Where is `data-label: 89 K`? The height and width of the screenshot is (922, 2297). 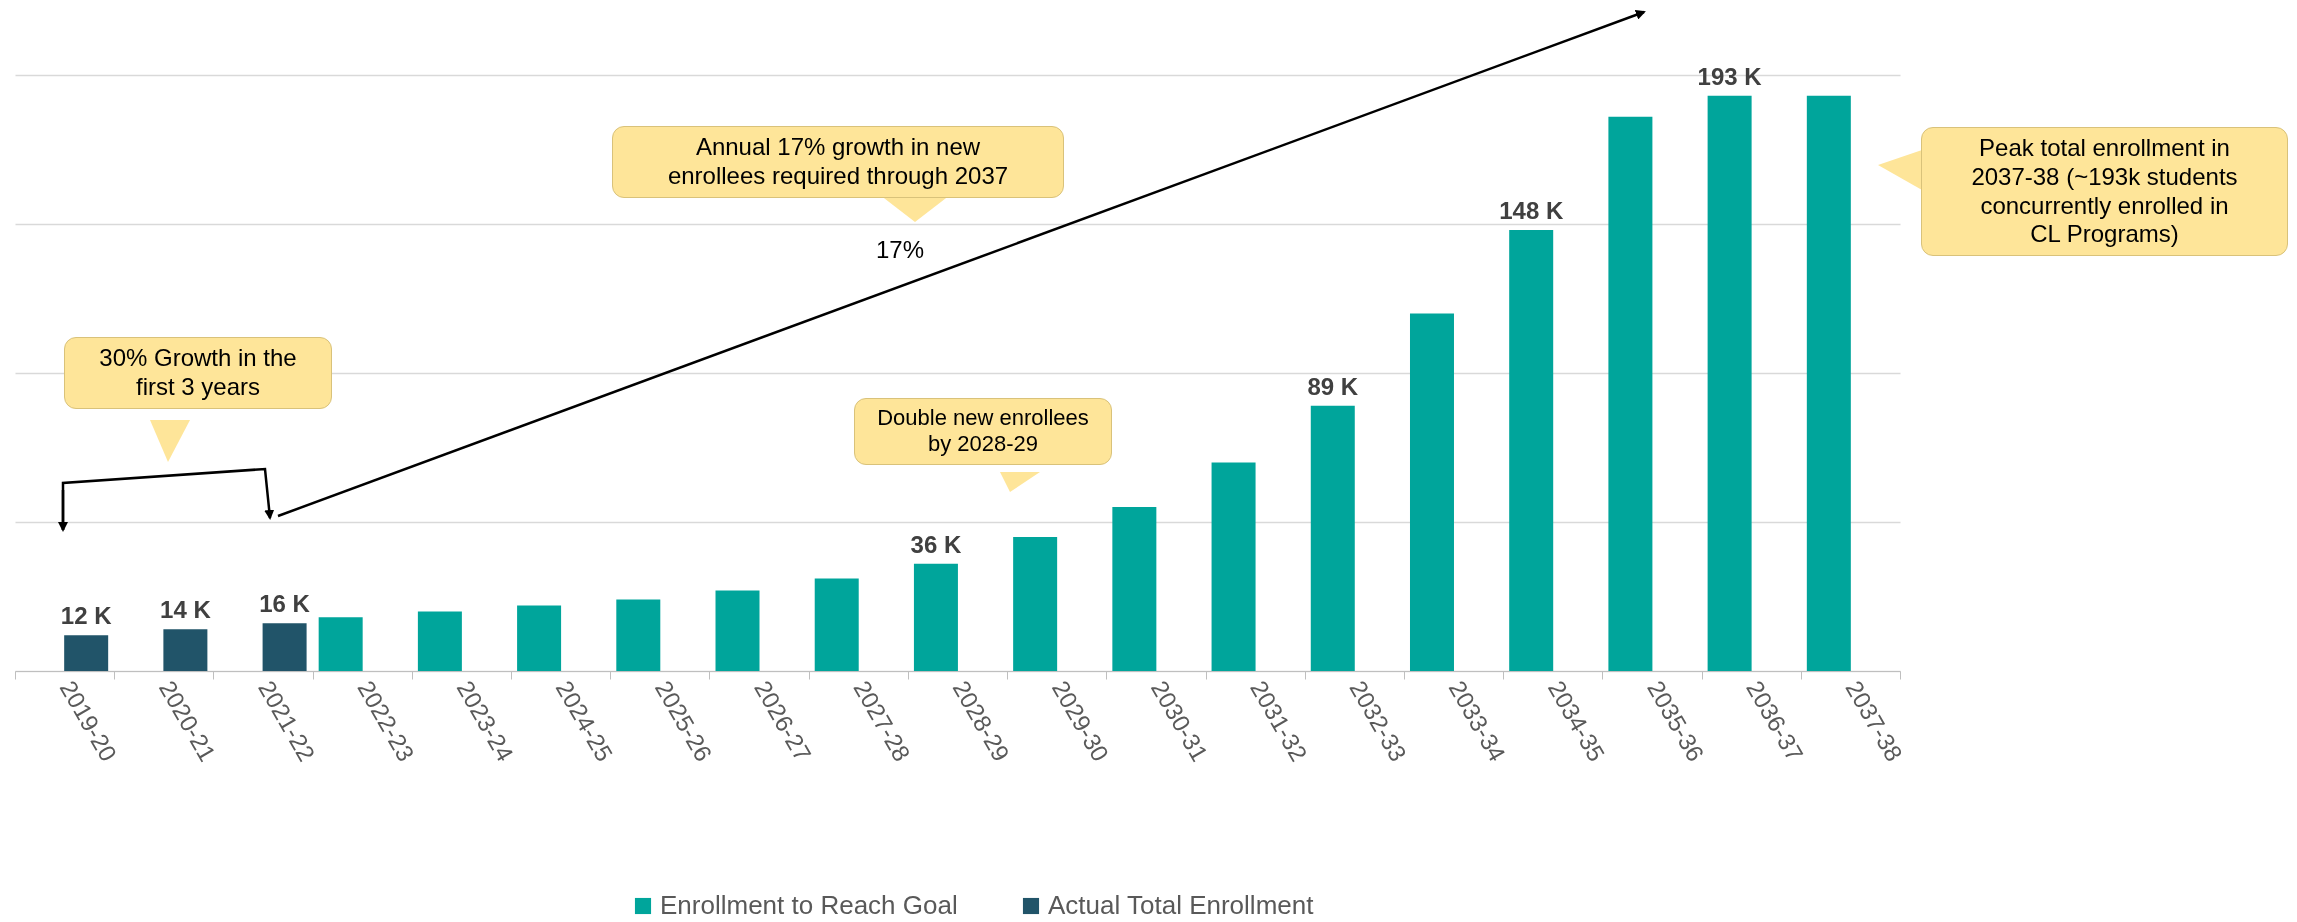 data-label: 89 K is located at coordinates (1333, 386).